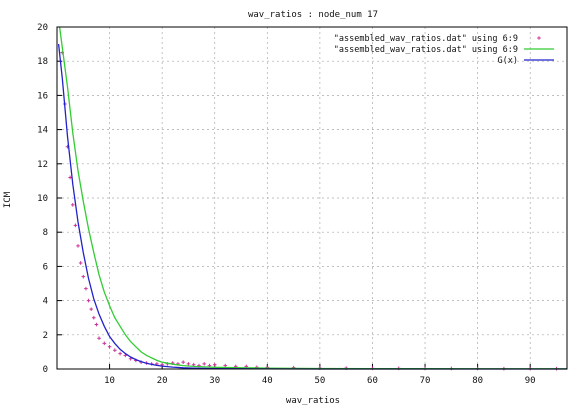 This screenshot has height=407, width=569. What do you see at coordinates (42, 165) in the screenshot?
I see `y-tick-label: 12` at bounding box center [42, 165].